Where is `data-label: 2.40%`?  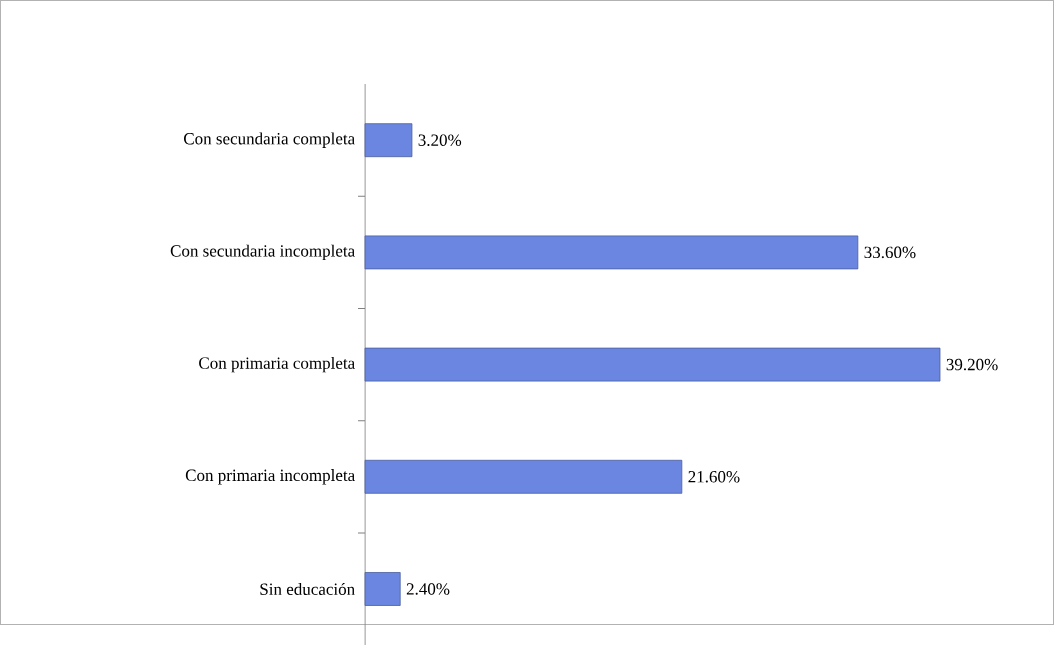 data-label: 2.40% is located at coordinates (428, 589).